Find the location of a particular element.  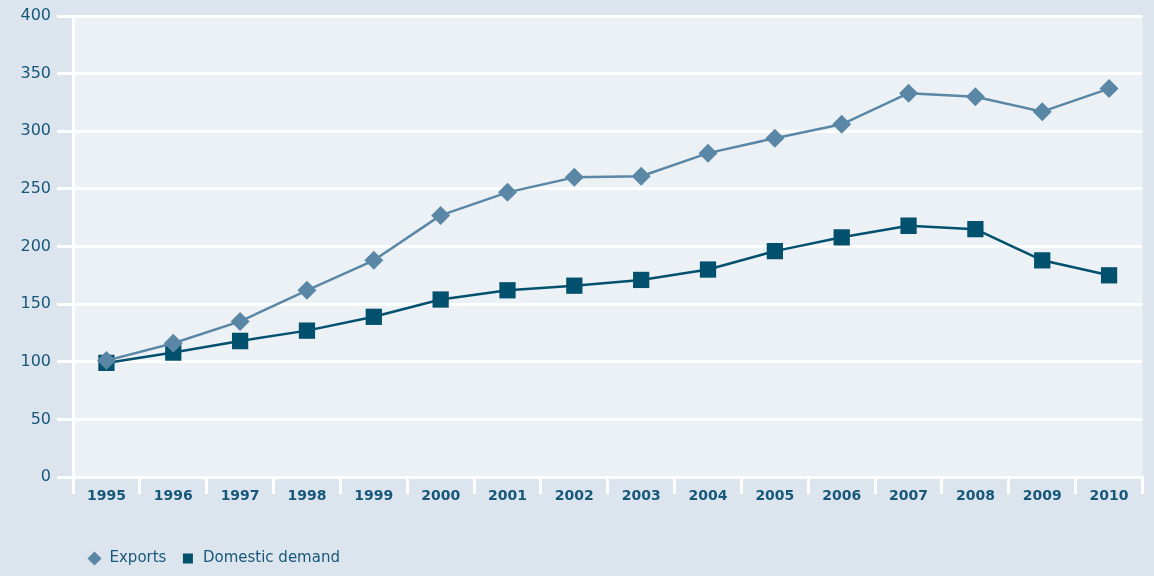

x-tick-label: 2009 is located at coordinates (1042, 495).